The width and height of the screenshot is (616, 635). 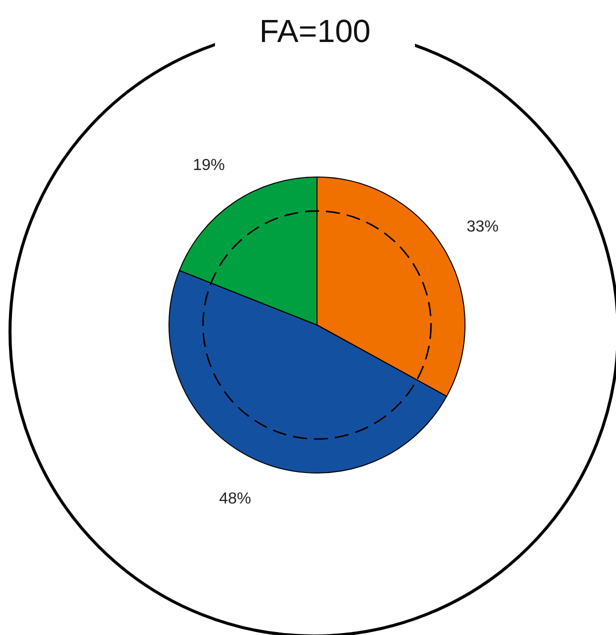 What do you see at coordinates (482, 227) in the screenshot?
I see `data-label: 33%` at bounding box center [482, 227].